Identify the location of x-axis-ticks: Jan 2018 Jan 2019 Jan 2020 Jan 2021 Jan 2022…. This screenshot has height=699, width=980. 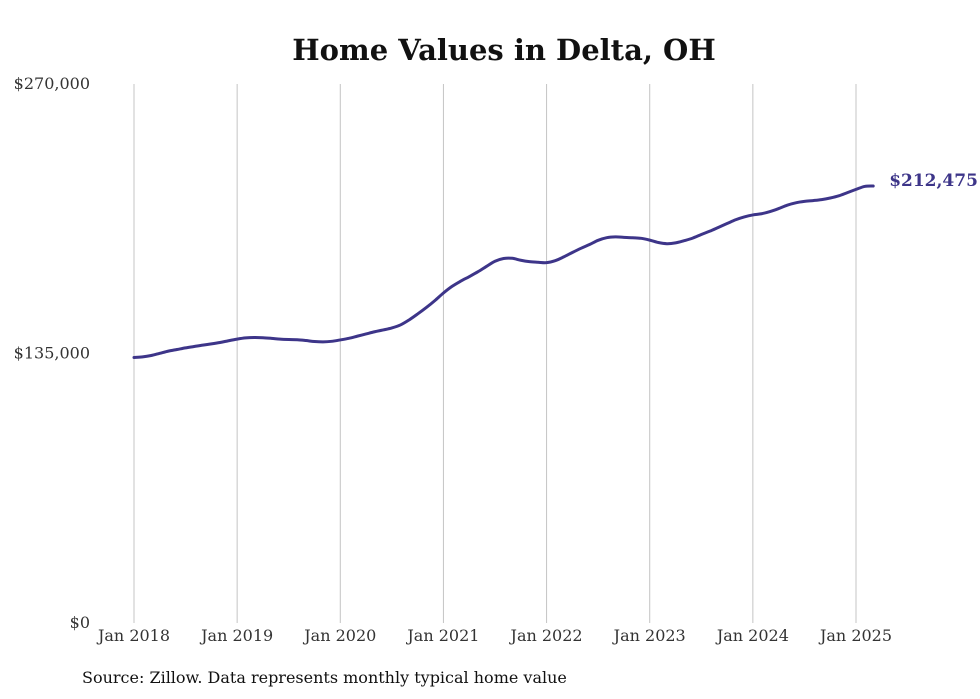
(494, 635).